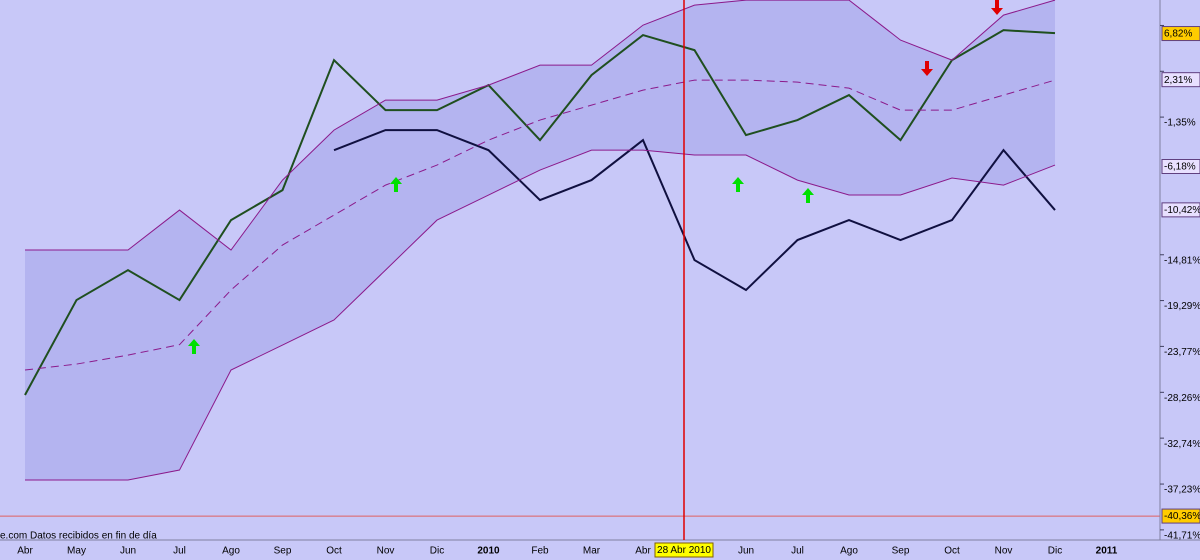 The image size is (1200, 560). Describe the element at coordinates (1107, 551) in the screenshot. I see `x-tick-label: 2011` at that location.